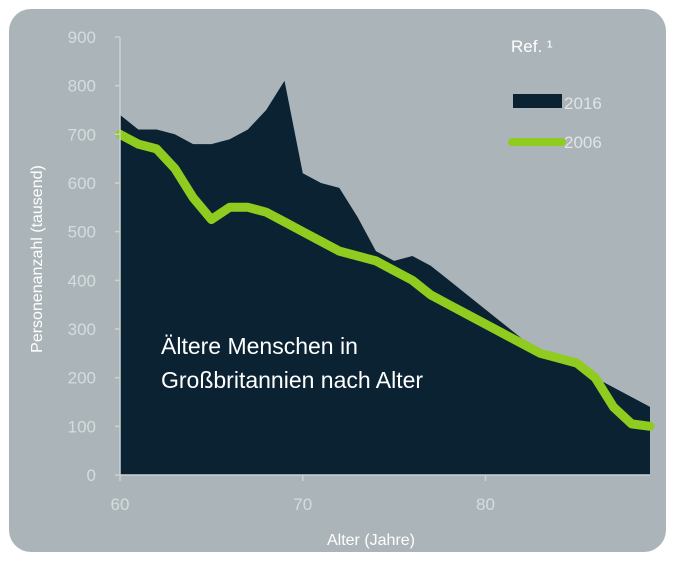 The height and width of the screenshot is (561, 676). What do you see at coordinates (583, 103) in the screenshot?
I see `legend-label-2016: 2016` at bounding box center [583, 103].